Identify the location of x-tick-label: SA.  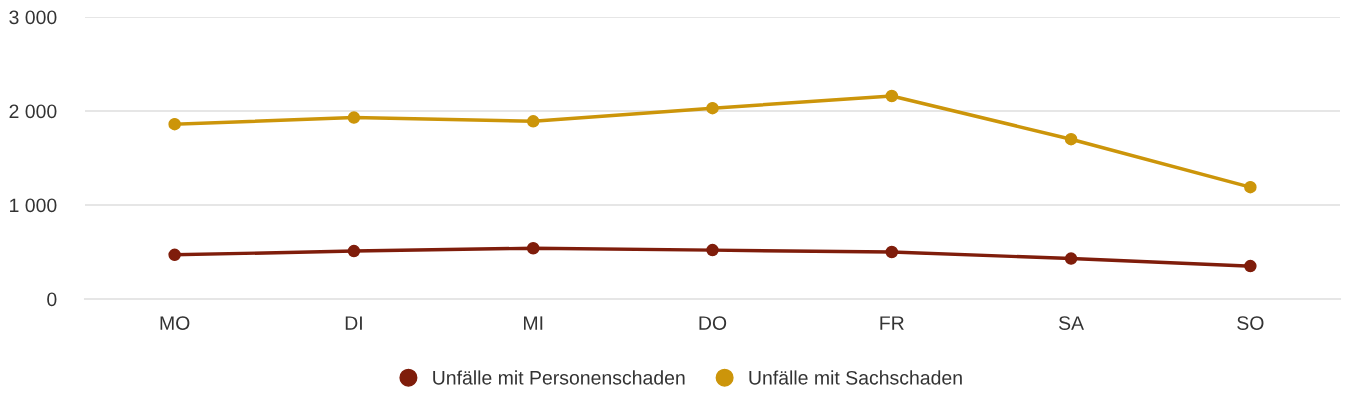
(1071, 323).